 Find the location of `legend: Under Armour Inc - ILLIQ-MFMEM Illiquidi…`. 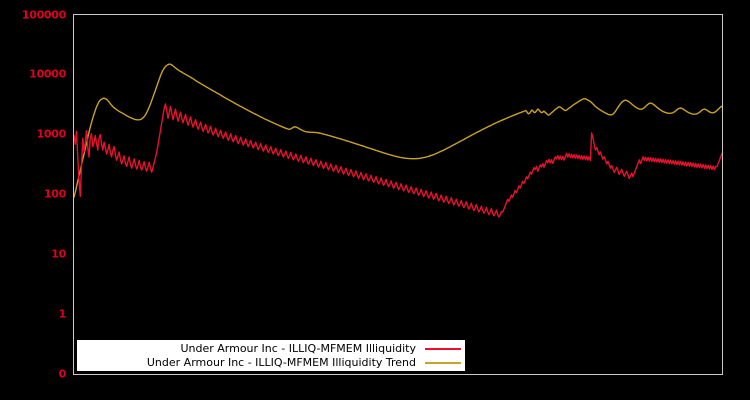

legend: Under Armour Inc - ILLIQ-MFMEM Illiquidi… is located at coordinates (271, 355).